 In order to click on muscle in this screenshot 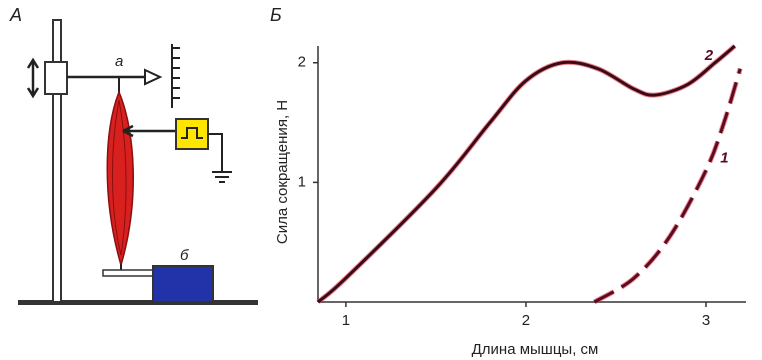, I will do `click(120, 179)`.